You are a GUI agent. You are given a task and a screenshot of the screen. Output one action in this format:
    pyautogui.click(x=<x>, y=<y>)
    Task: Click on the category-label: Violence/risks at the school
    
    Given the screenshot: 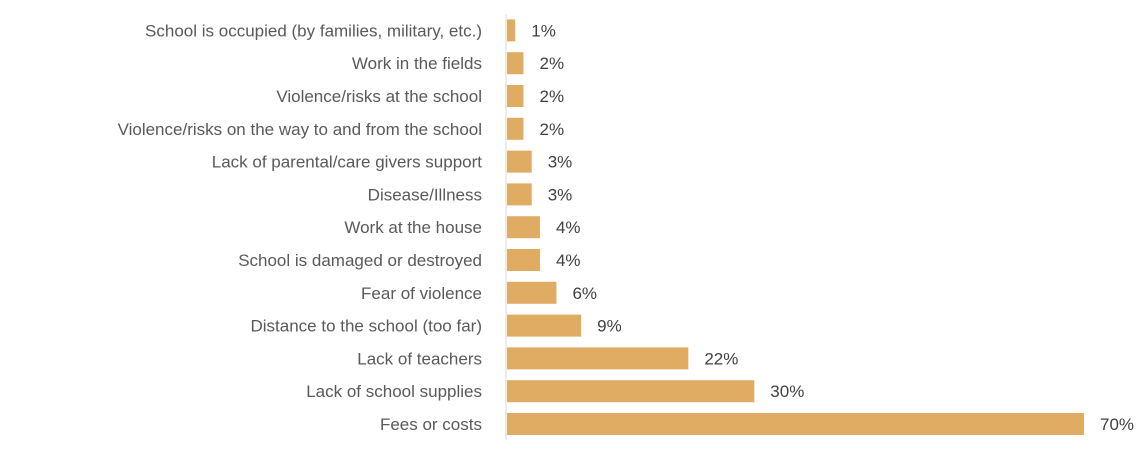 What is the action you would take?
    pyautogui.click(x=379, y=96)
    